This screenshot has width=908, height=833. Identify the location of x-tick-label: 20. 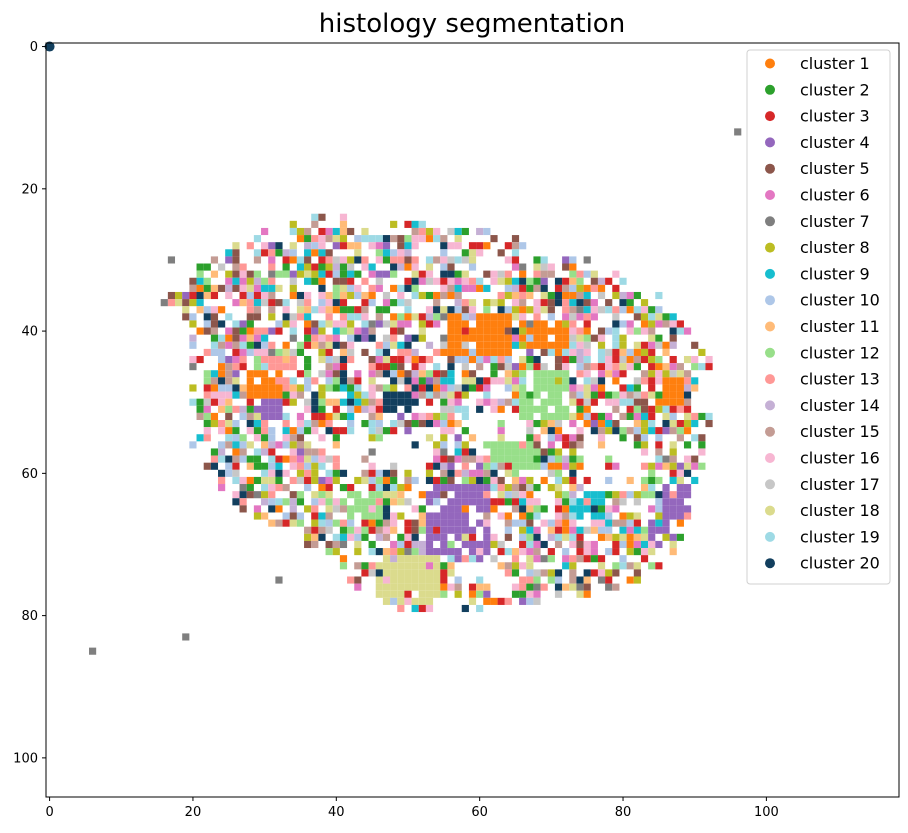
(193, 812).